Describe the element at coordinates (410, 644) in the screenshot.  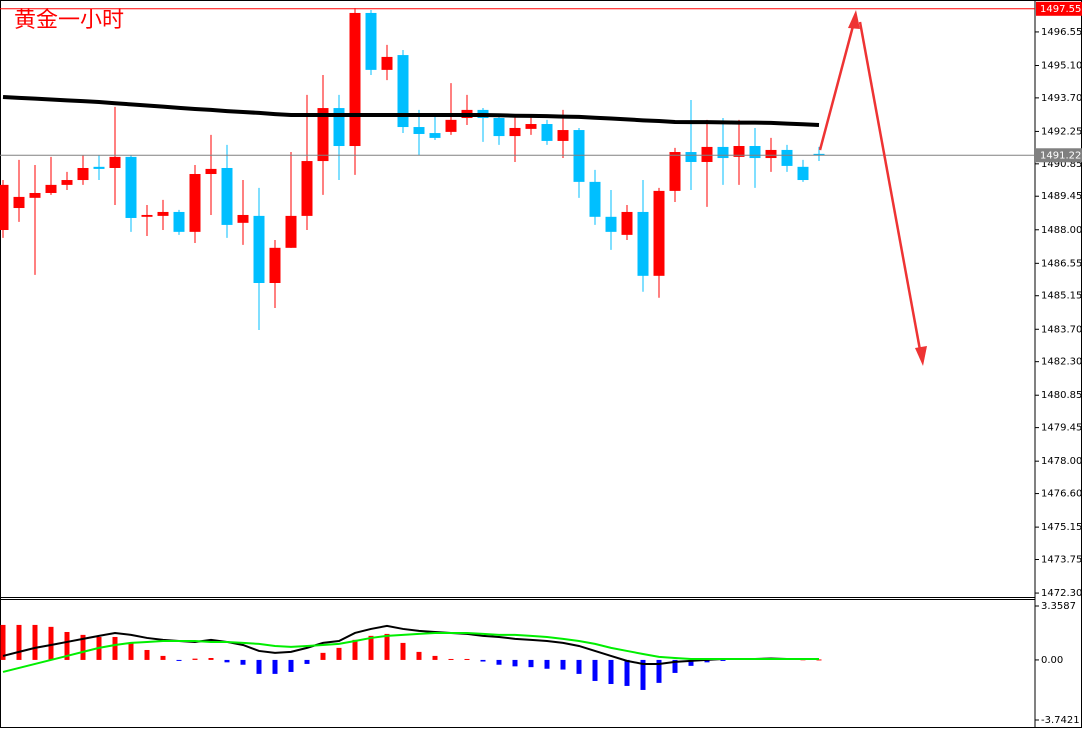
I see `line` at that location.